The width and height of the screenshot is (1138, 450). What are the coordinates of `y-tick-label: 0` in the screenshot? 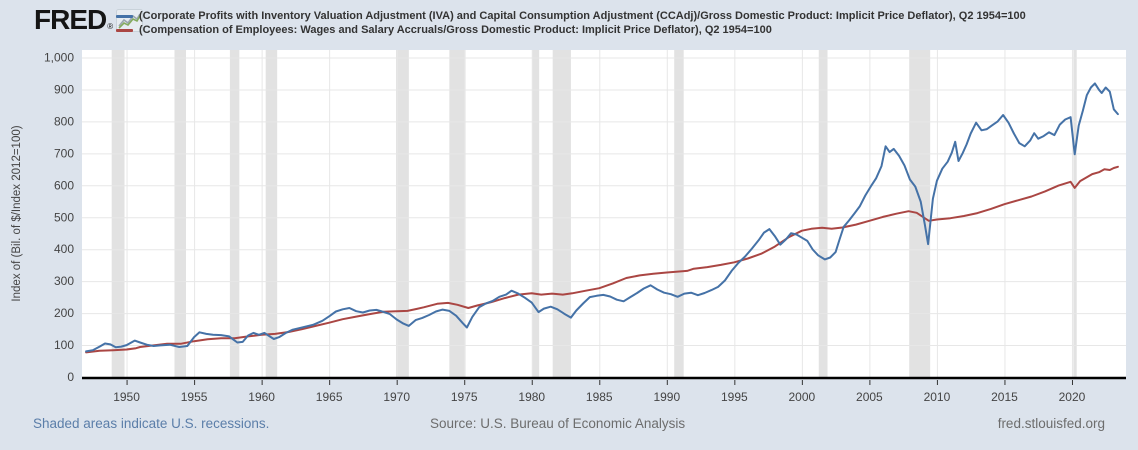 It's located at (70, 377).